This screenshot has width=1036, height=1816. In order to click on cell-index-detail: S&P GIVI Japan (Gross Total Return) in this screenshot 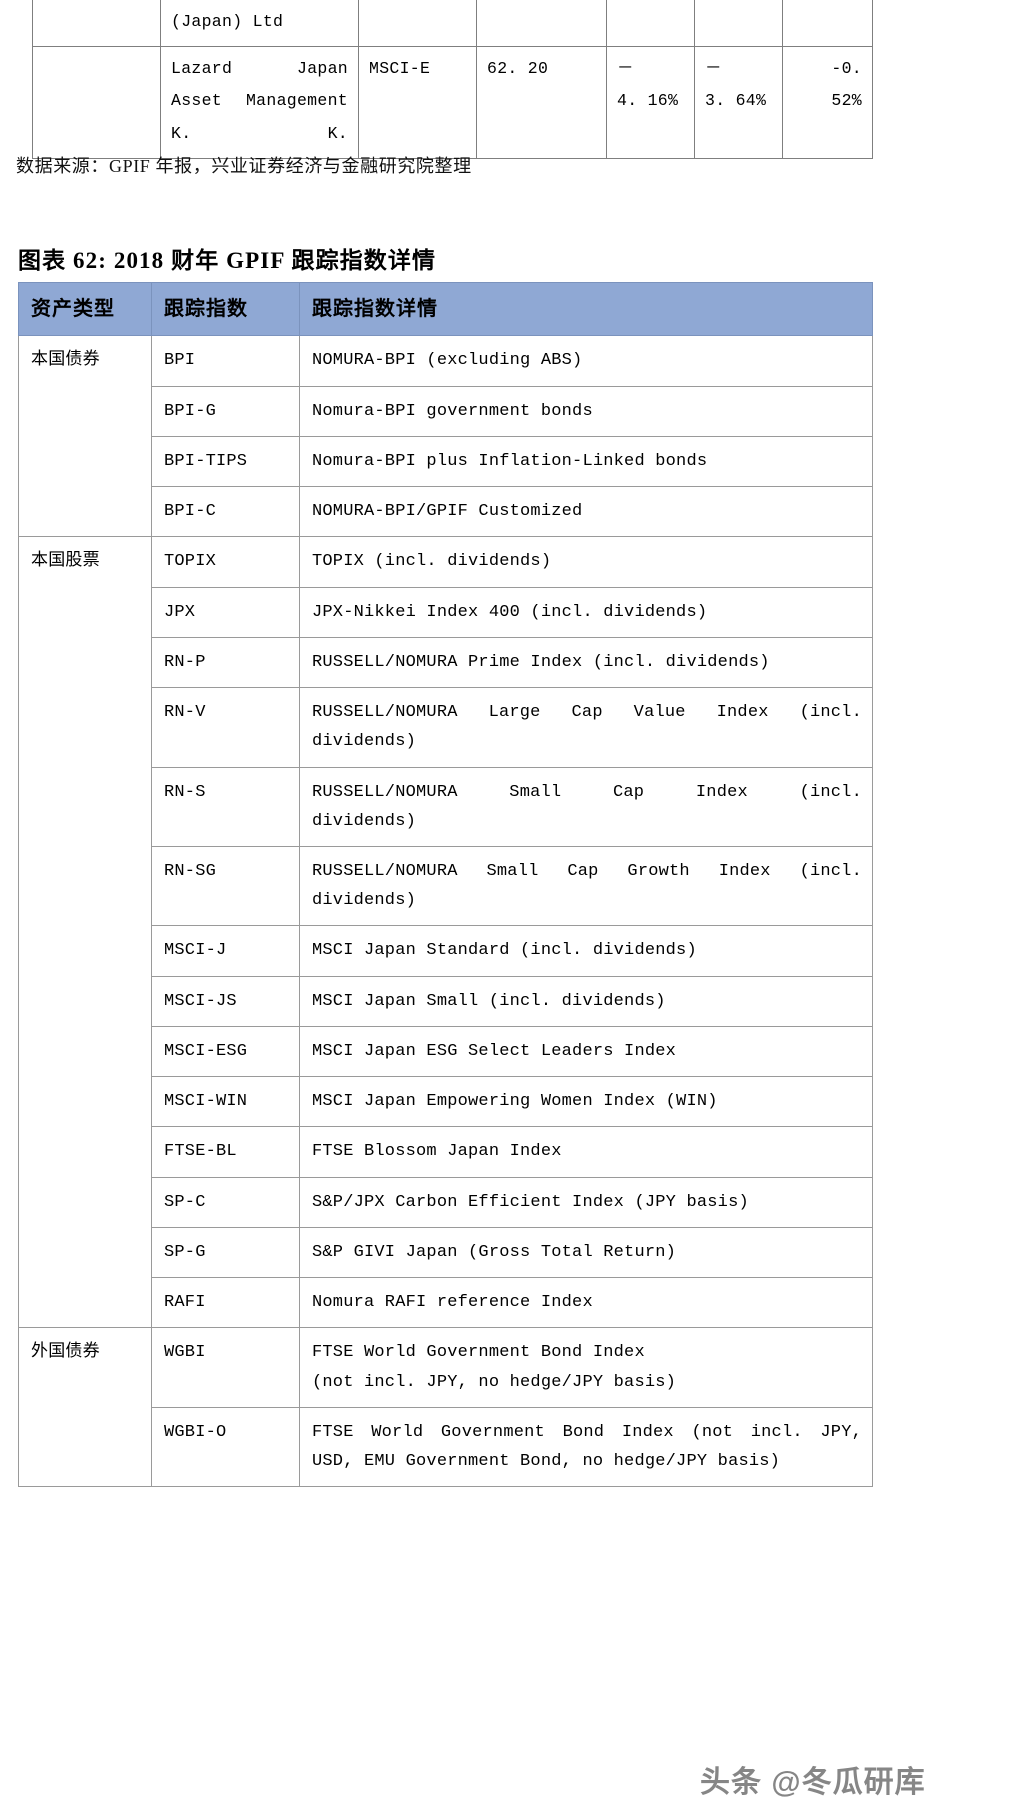, I will do `click(586, 1252)`.